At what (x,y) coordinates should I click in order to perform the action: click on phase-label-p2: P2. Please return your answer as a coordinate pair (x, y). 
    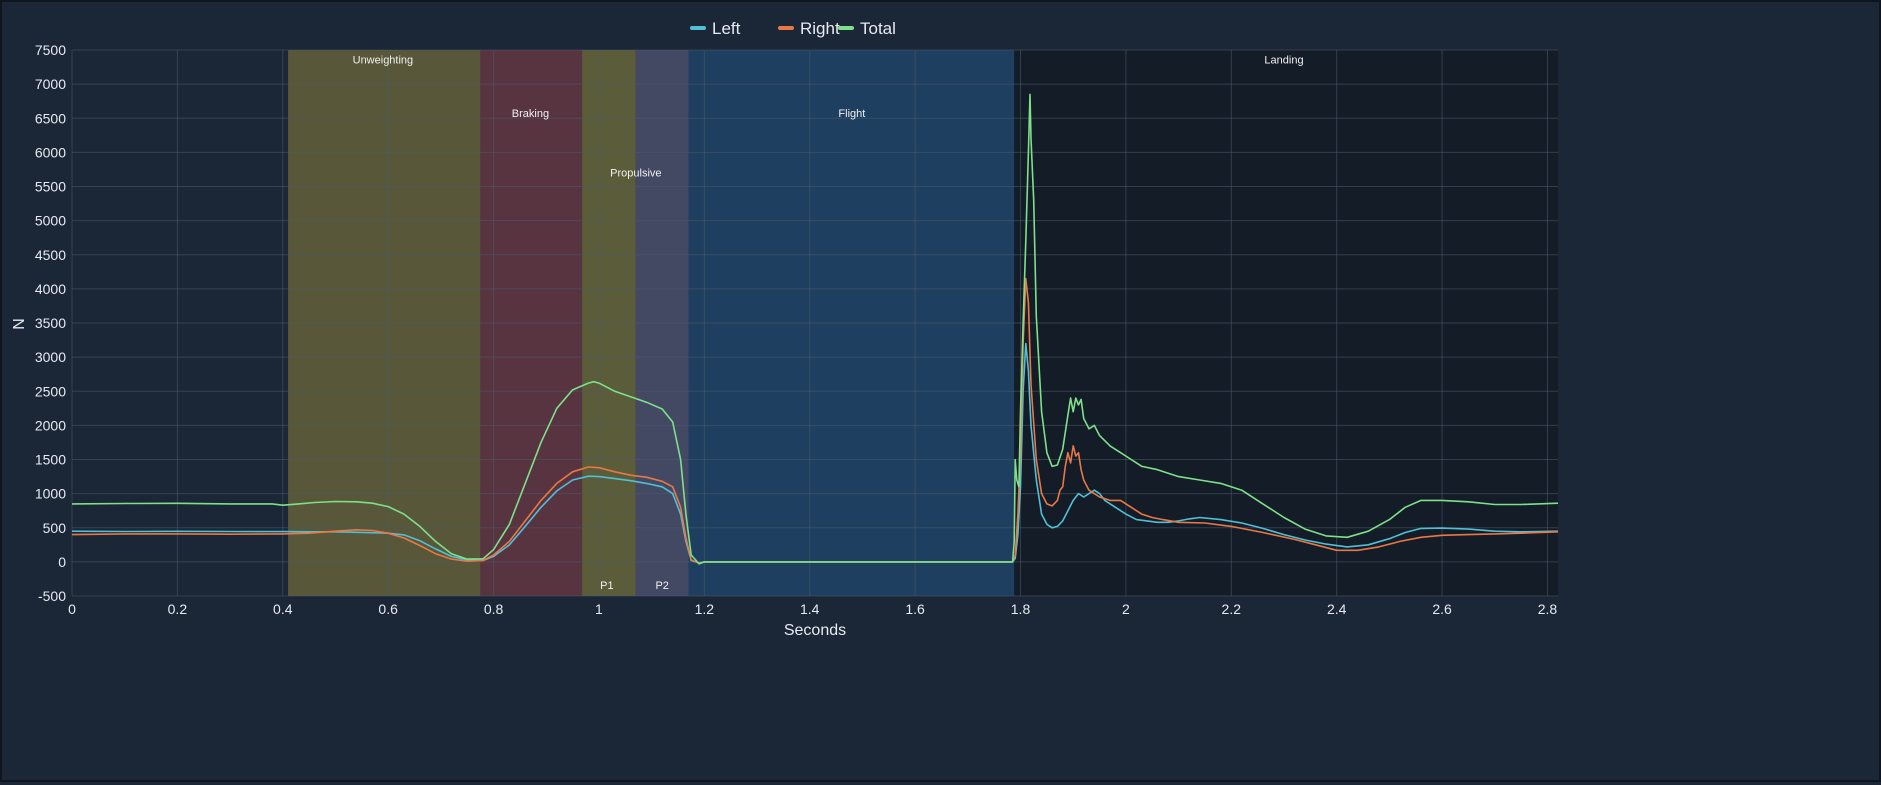
    Looking at the image, I should click on (661, 586).